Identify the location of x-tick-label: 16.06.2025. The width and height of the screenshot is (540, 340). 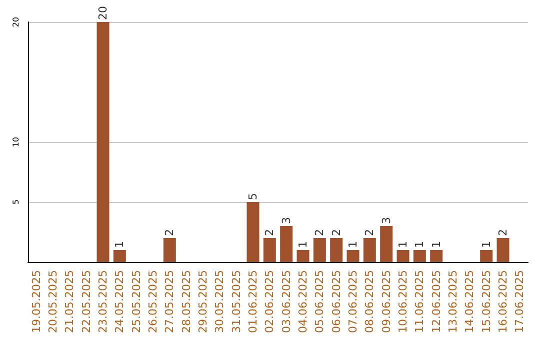
(503, 301).